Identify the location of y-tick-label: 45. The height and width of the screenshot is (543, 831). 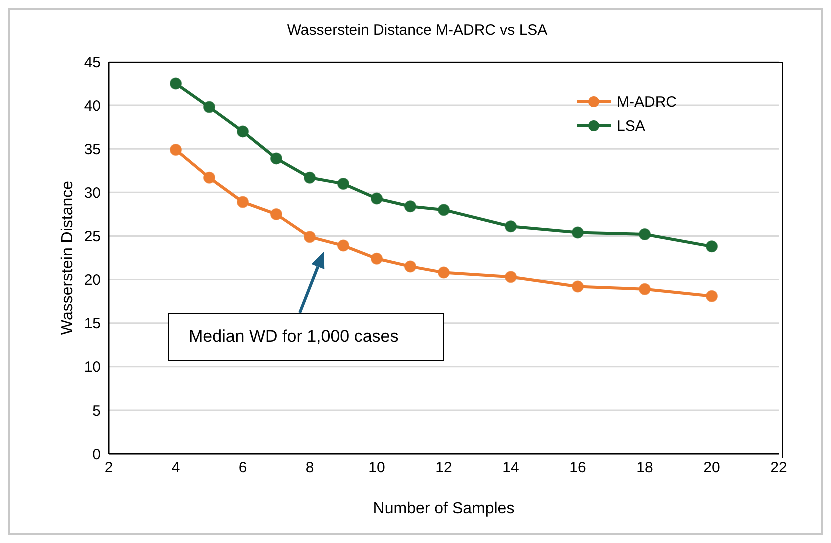
(92, 63).